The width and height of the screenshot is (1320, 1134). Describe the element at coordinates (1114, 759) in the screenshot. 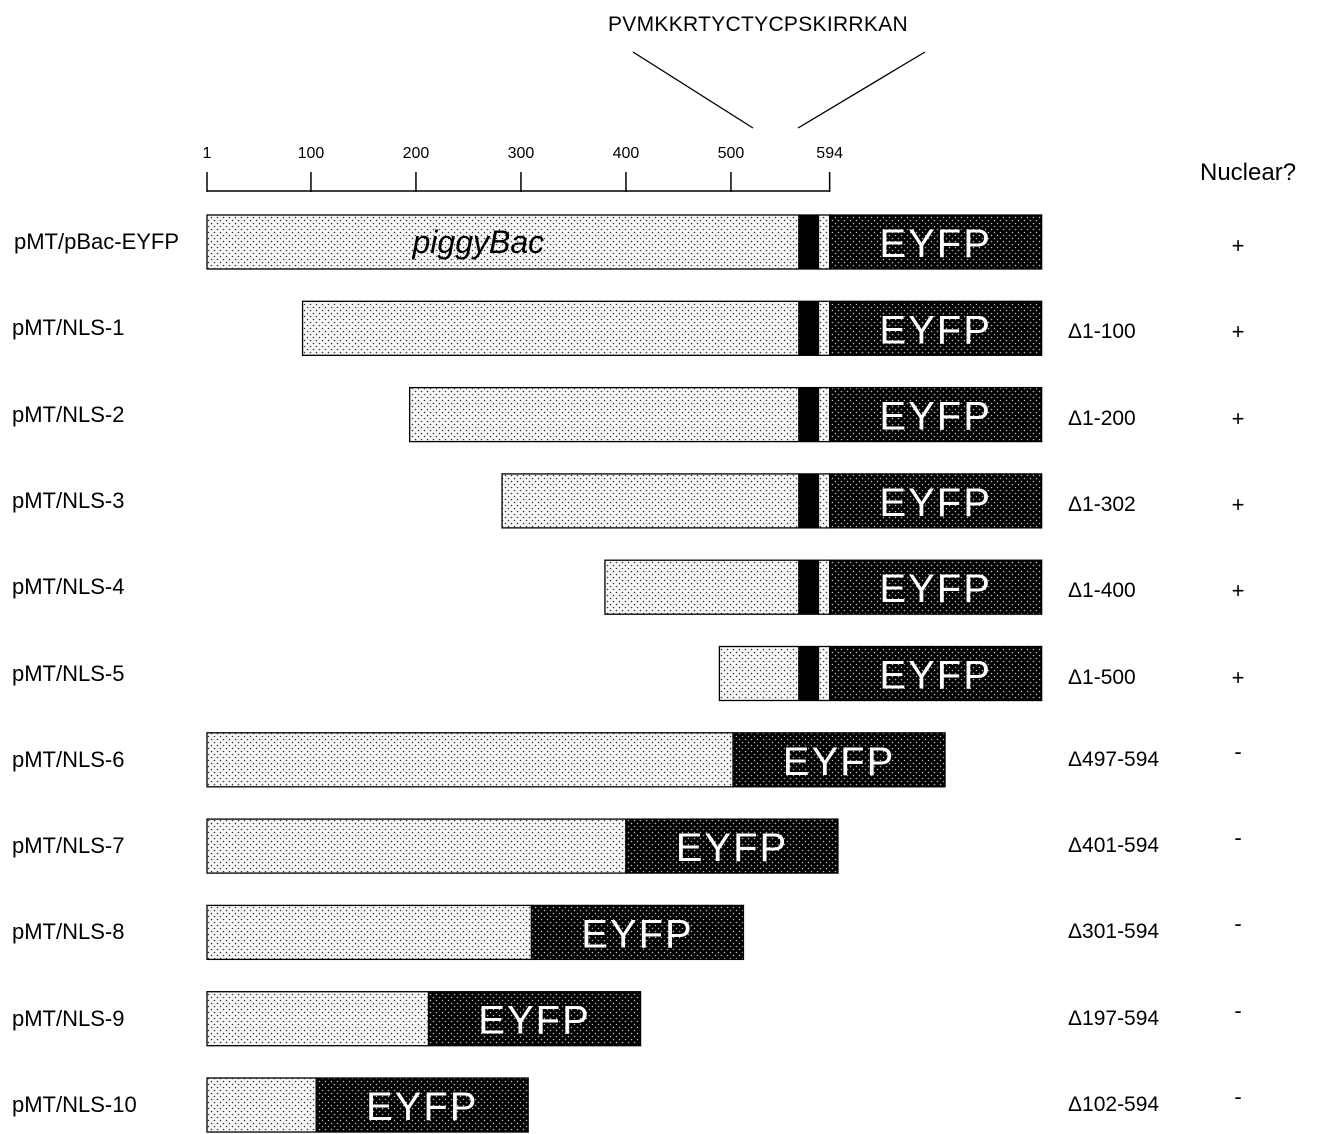

I see `deletion-label: Δ497-594` at that location.